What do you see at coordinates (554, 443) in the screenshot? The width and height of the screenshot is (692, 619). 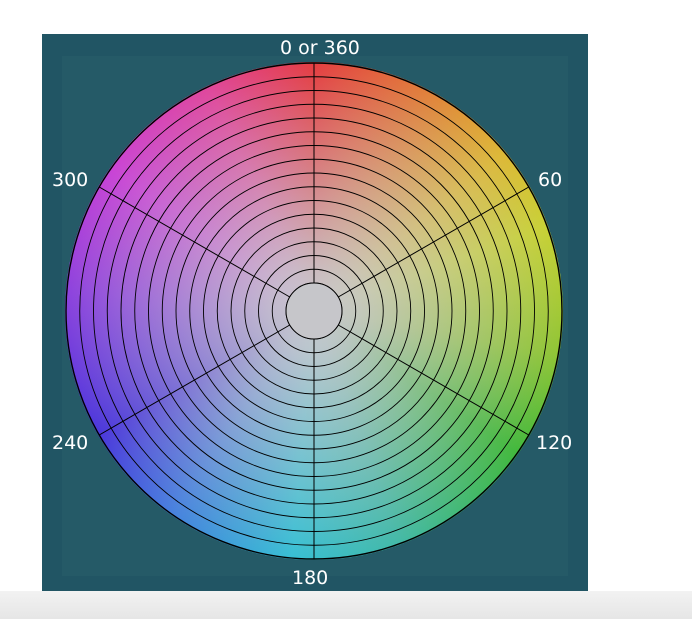 I see `label-120: 120` at bounding box center [554, 443].